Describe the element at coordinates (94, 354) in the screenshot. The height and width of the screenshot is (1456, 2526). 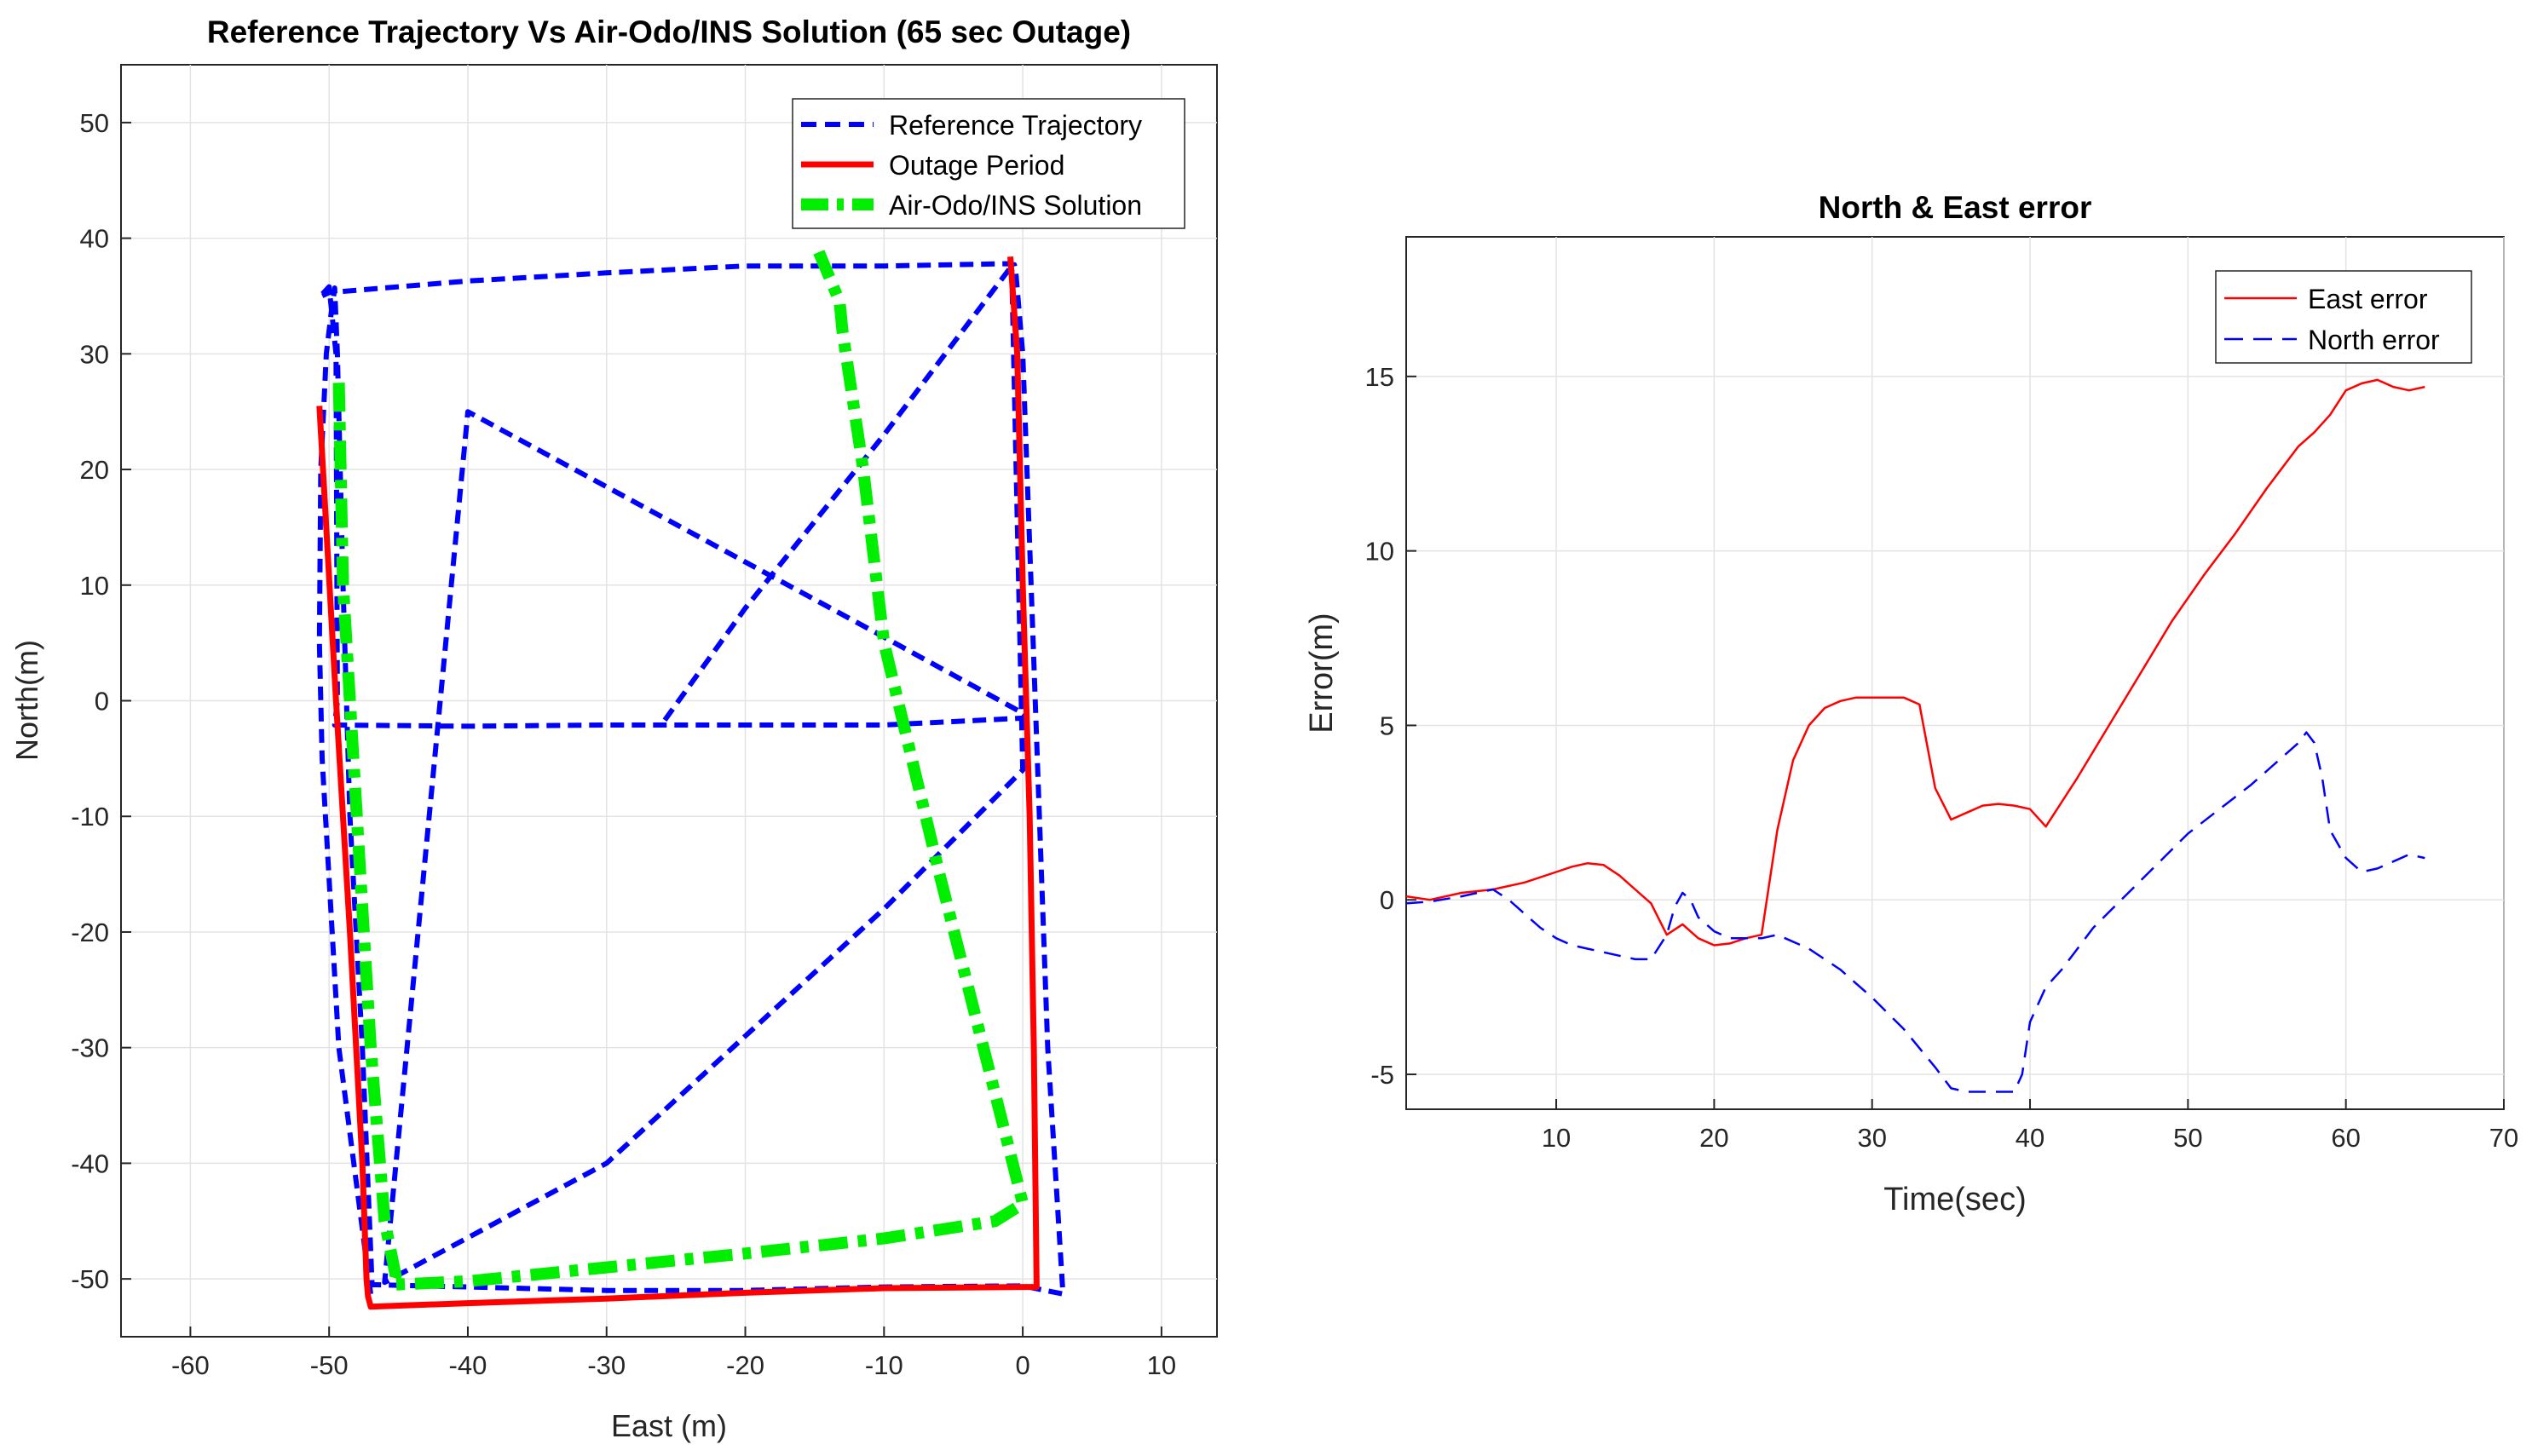
I see `left-y-tick-label: 30` at that location.